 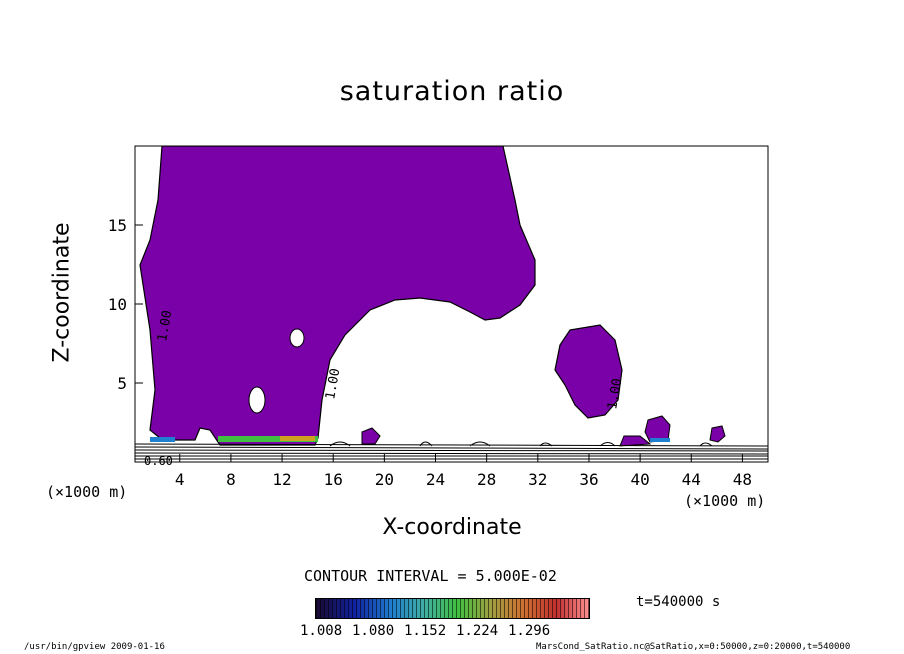 I want to click on contour-label-4: 0.60, so click(x=158, y=461).